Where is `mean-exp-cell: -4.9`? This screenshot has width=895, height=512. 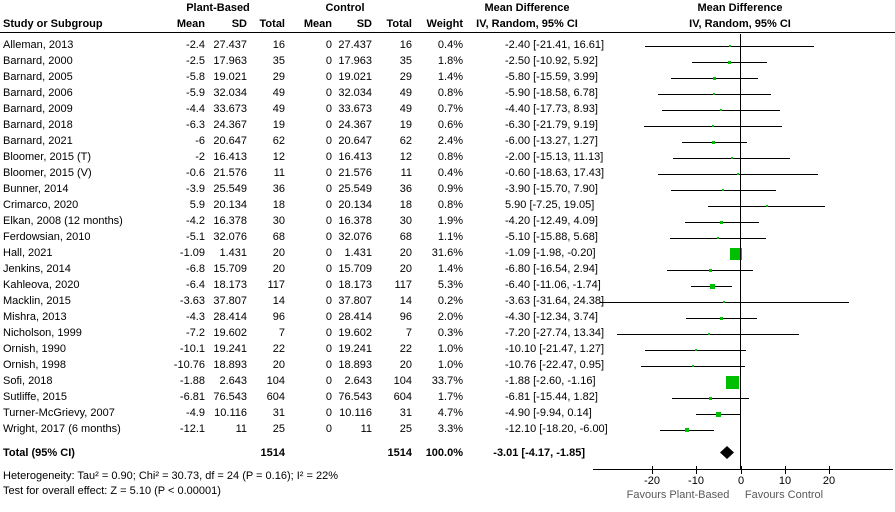
mean-exp-cell: -4.9 is located at coordinates (195, 413).